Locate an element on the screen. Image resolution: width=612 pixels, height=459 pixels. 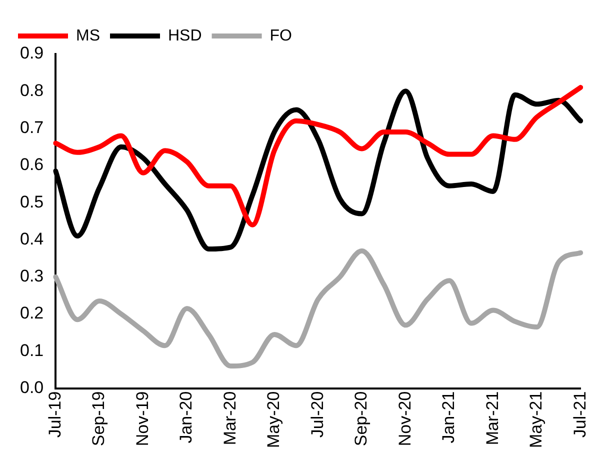
x-tick-label: Sep-20 is located at coordinates (361, 418).